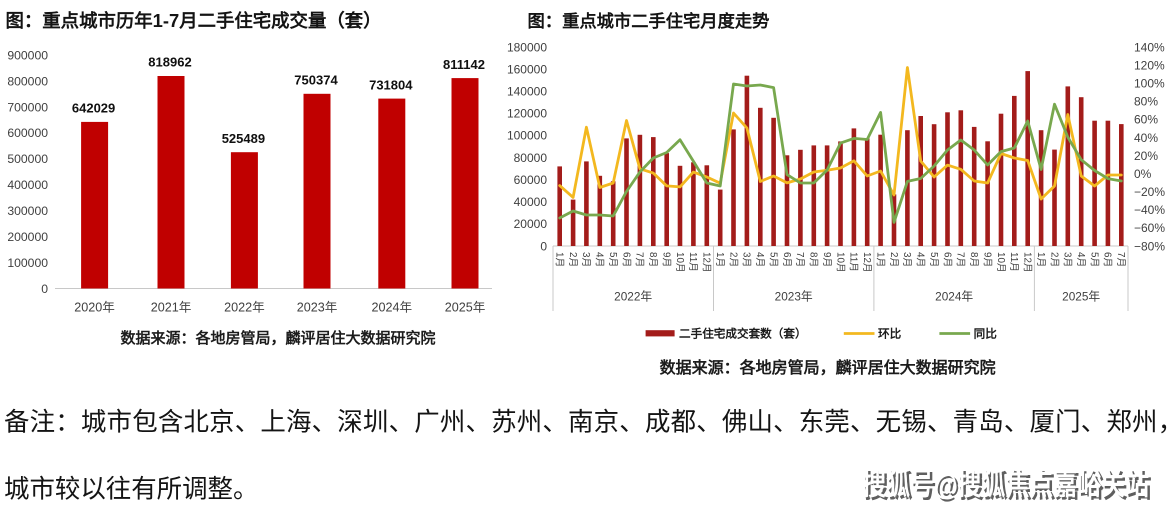  What do you see at coordinates (27, 211) in the screenshot?
I see `svg-text: 300000` at bounding box center [27, 211].